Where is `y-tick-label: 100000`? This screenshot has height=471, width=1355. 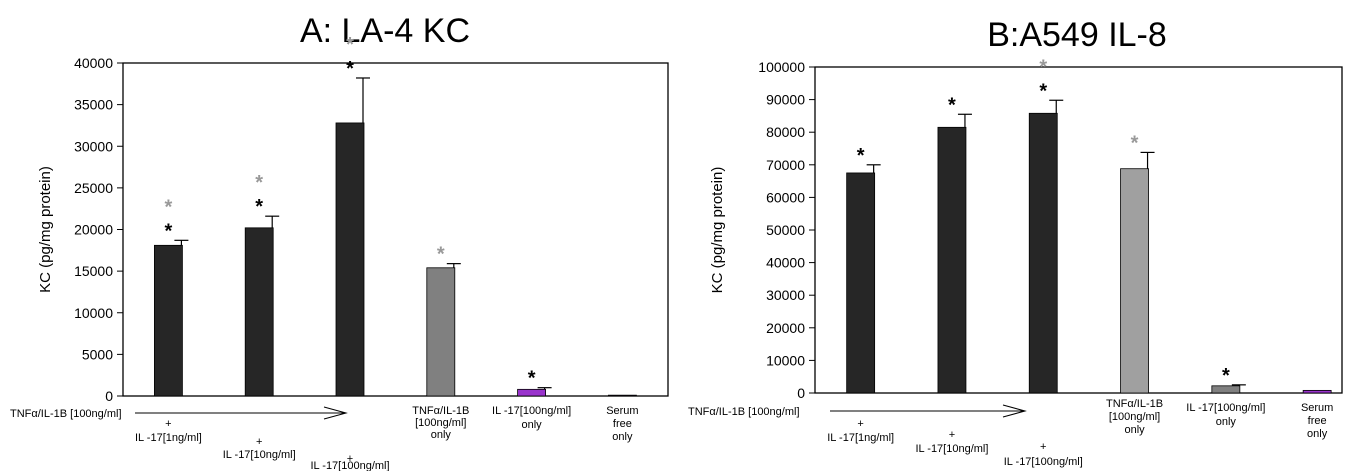 y-tick-label: 100000 is located at coordinates (781, 67).